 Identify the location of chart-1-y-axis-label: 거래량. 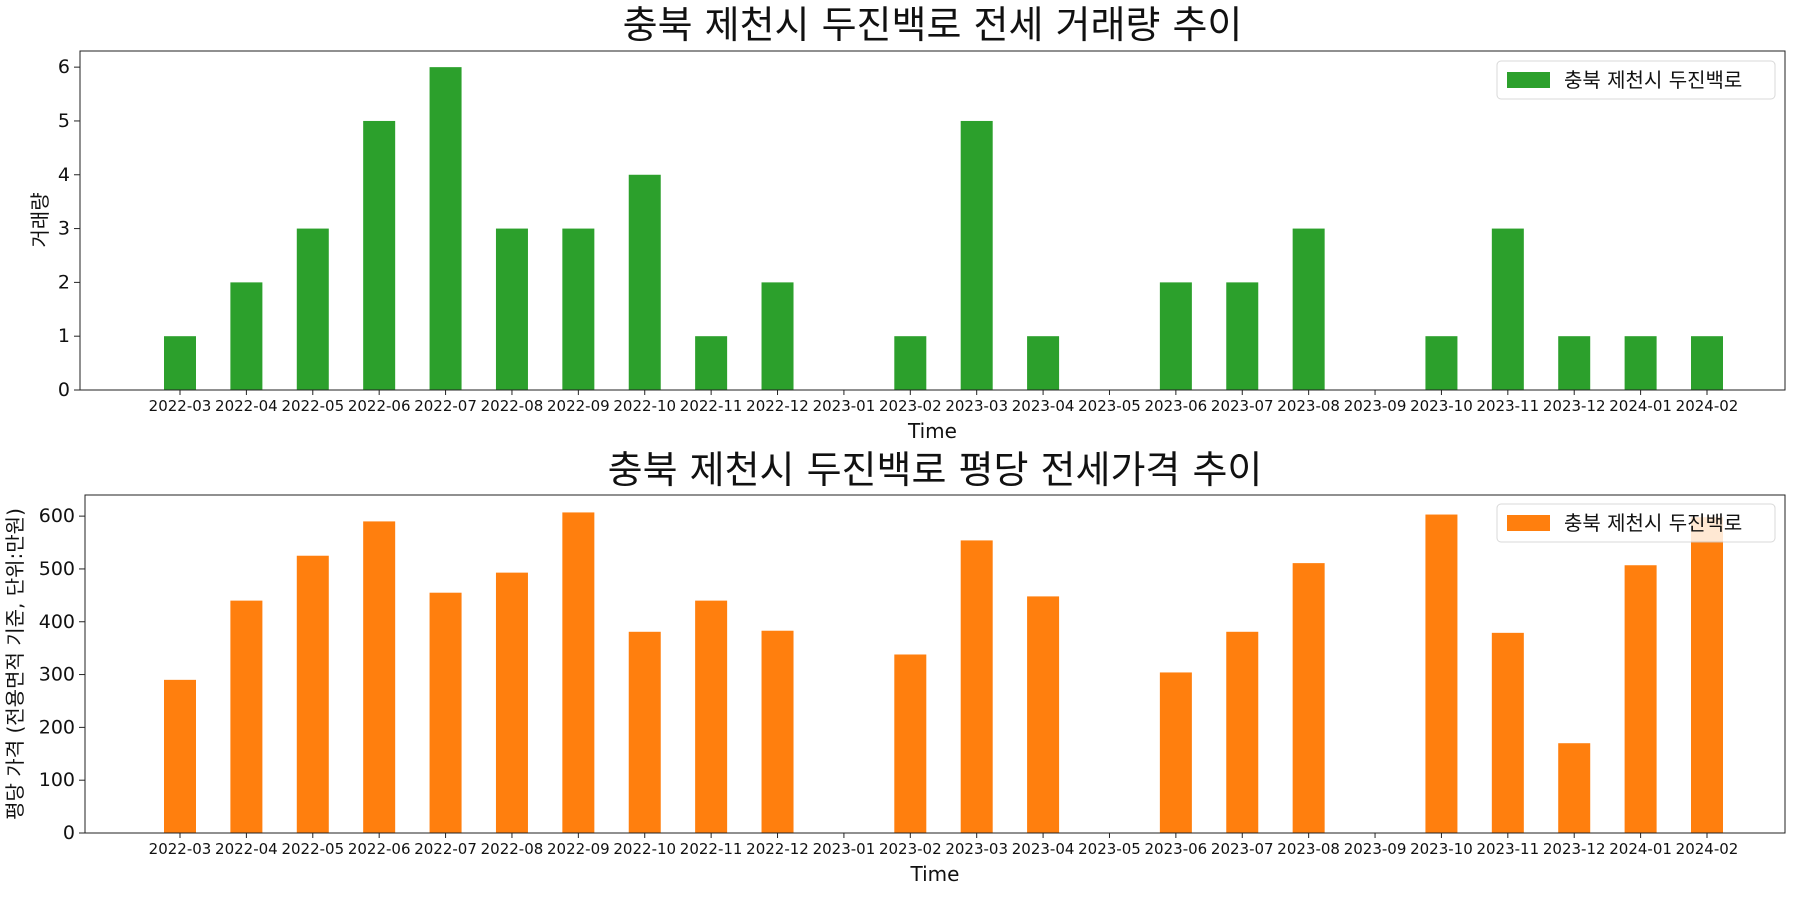
(40, 219).